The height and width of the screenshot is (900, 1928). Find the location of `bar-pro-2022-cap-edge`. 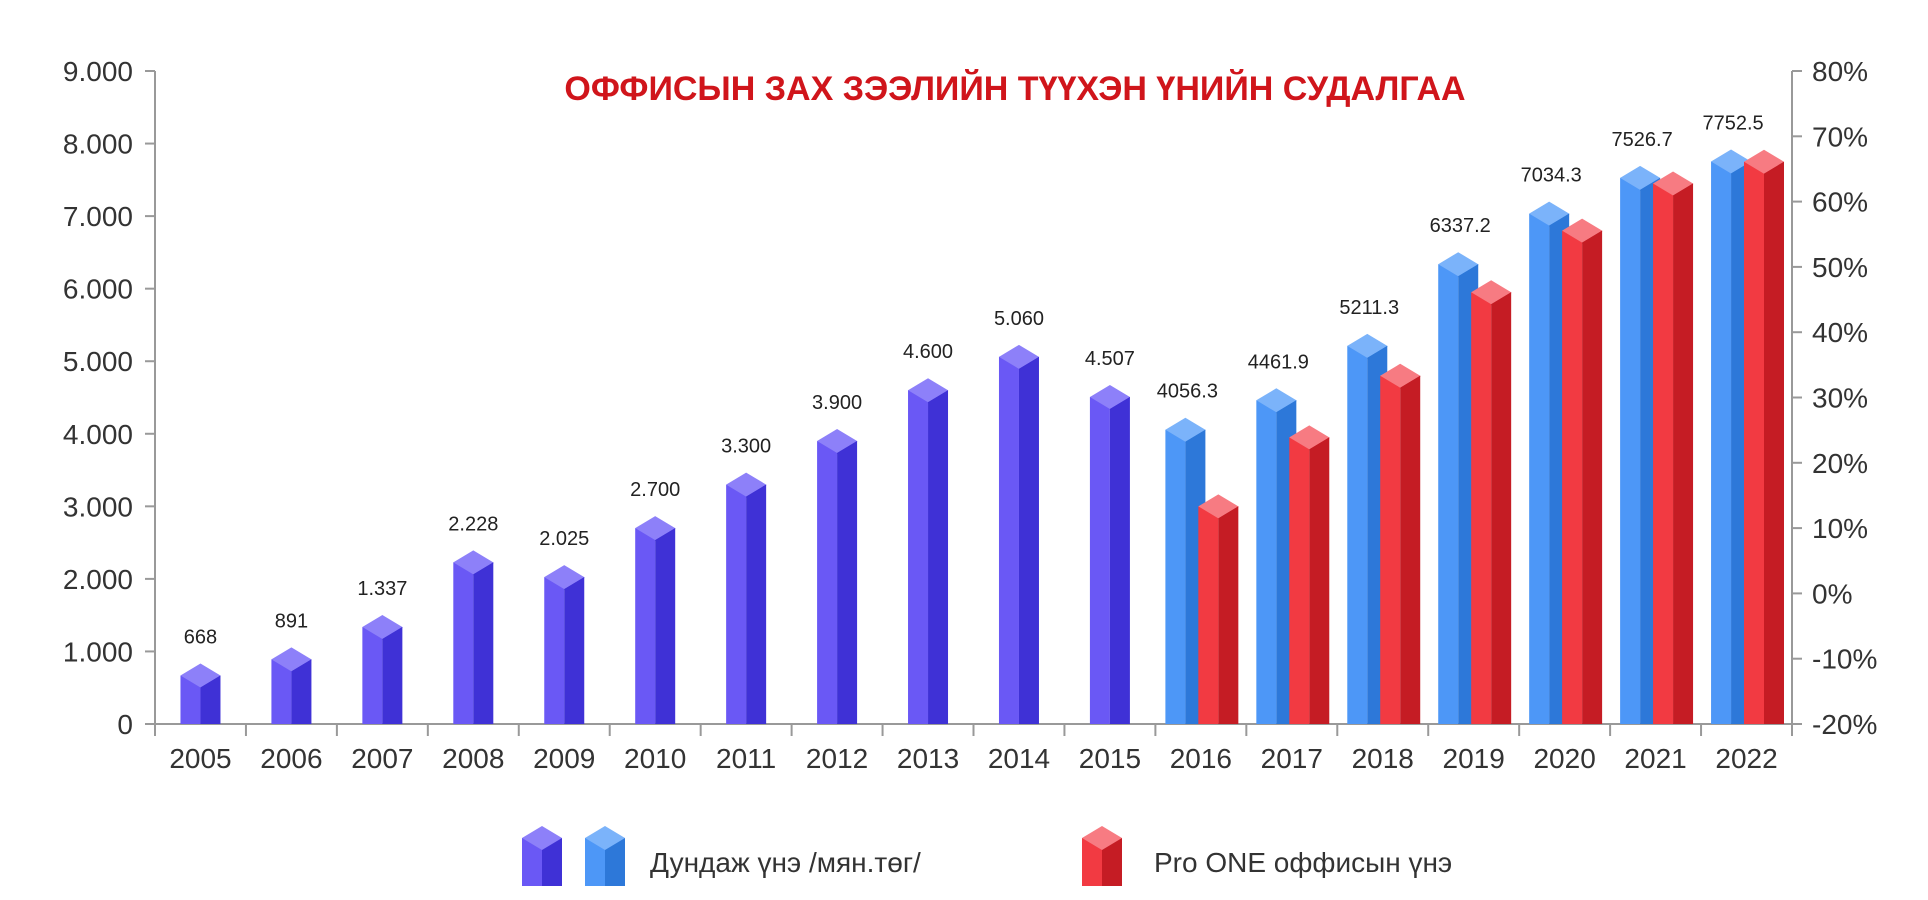

bar-pro-2022-cap-edge is located at coordinates (1774, 168).